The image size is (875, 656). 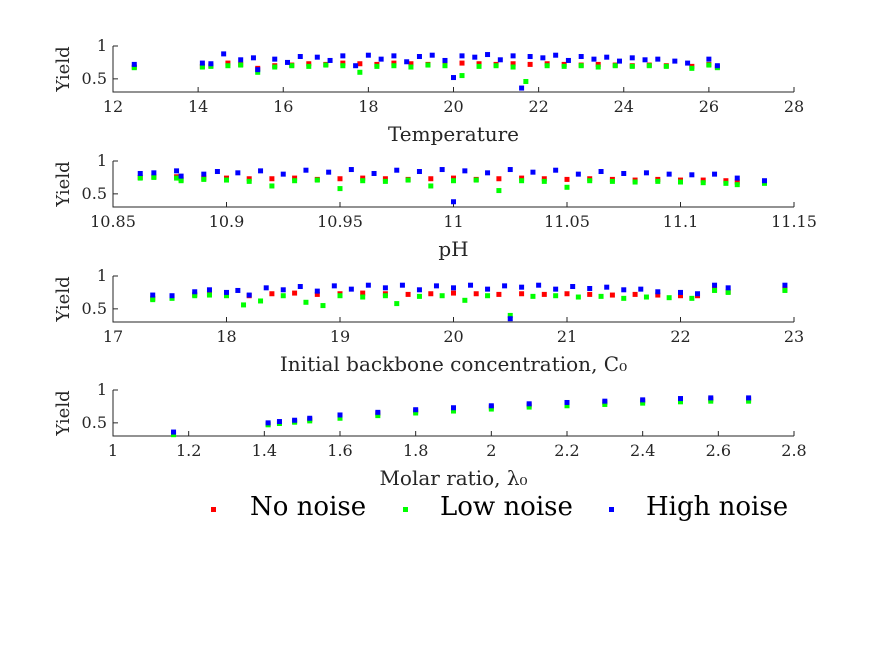 What do you see at coordinates (339, 450) in the screenshot?
I see `x-tick-label: 1.6` at bounding box center [339, 450].